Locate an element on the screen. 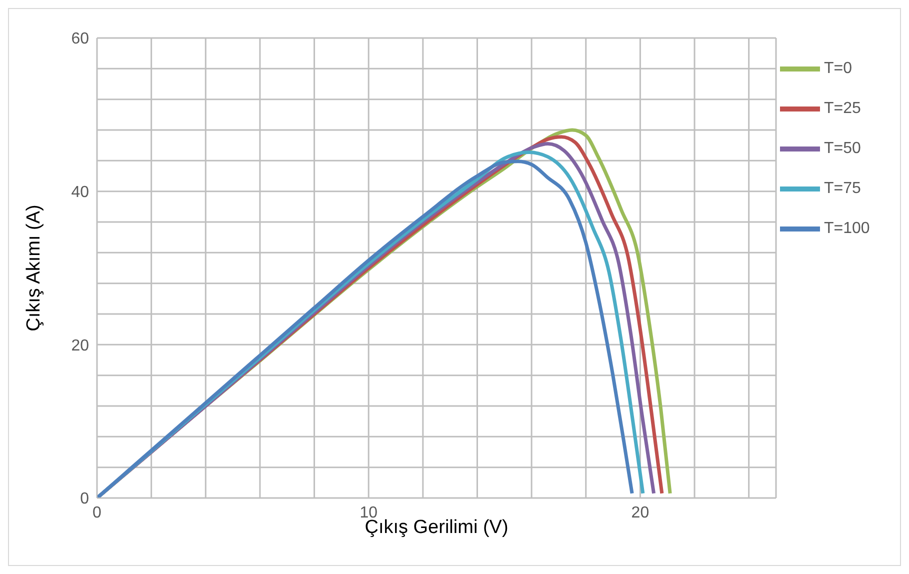 This screenshot has width=909, height=574. x-axis-title: Çıkış Gerilimi (V) is located at coordinates (436, 527).